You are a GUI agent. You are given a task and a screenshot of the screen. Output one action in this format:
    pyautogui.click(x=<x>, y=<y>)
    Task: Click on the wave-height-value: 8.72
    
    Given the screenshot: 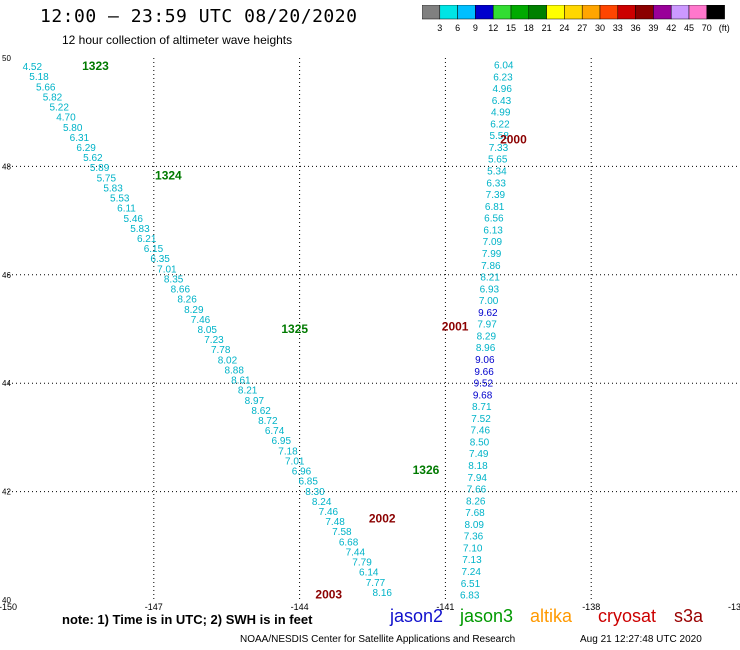 What is the action you would take?
    pyautogui.click(x=268, y=421)
    